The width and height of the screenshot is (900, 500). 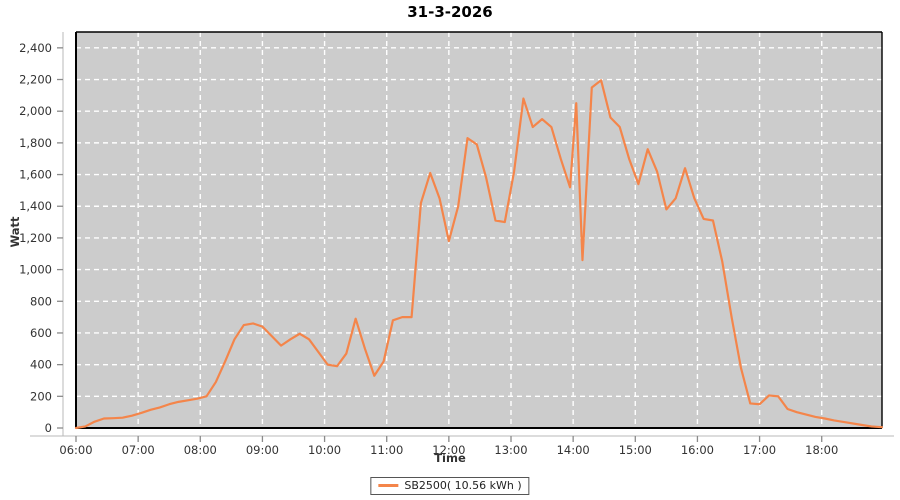 What do you see at coordinates (41, 365) in the screenshot?
I see `y-axis-tick-label: 400` at bounding box center [41, 365].